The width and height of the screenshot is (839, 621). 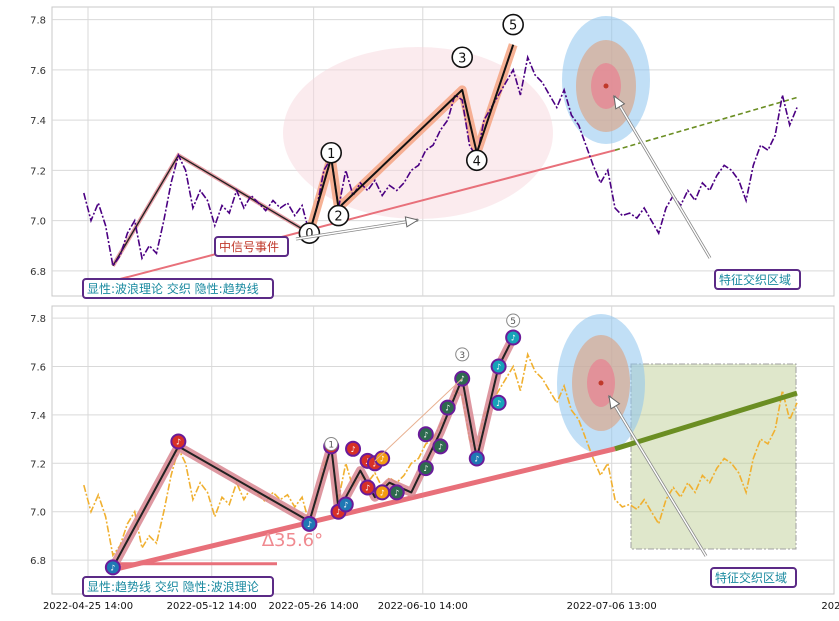 What do you see at coordinates (314, 606) in the screenshot?
I see `xtick-2: 2022-05-26 14:00` at bounding box center [314, 606].